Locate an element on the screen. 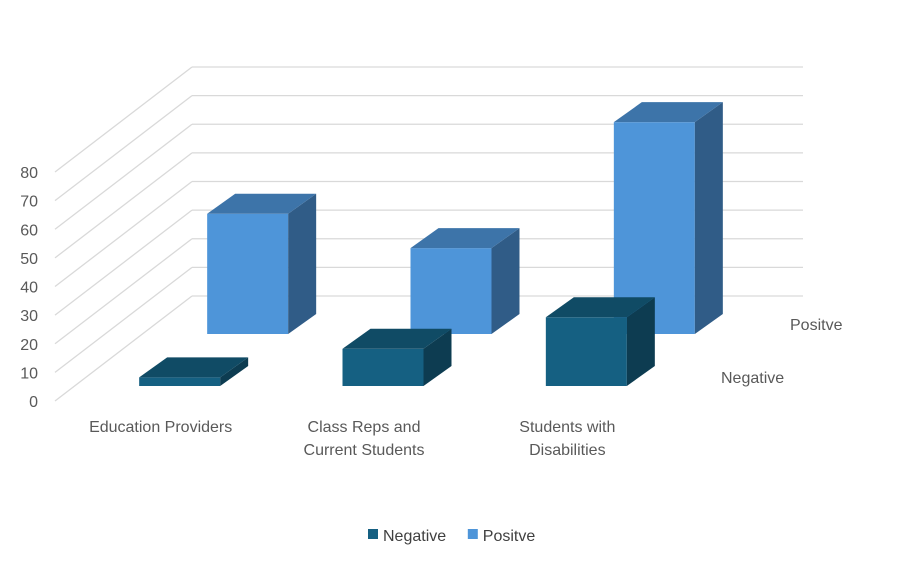 The height and width of the screenshot is (566, 905). y-tick-label: 40 is located at coordinates (29, 288).